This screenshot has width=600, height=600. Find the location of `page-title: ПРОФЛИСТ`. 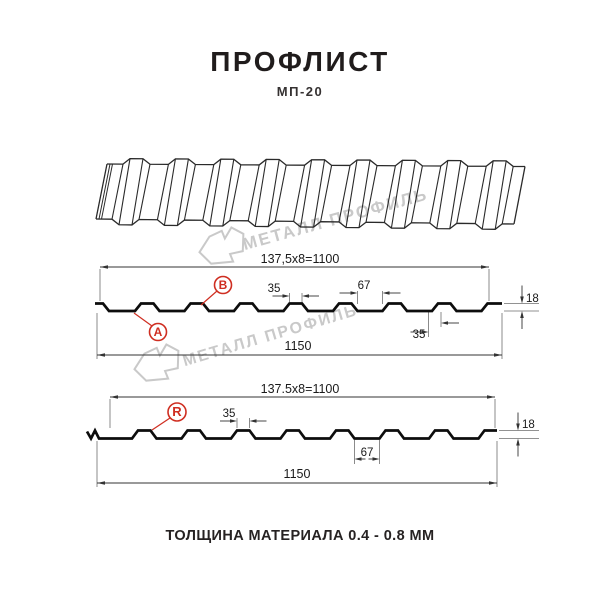

page-title: ПРОФЛИСТ is located at coordinates (300, 61).